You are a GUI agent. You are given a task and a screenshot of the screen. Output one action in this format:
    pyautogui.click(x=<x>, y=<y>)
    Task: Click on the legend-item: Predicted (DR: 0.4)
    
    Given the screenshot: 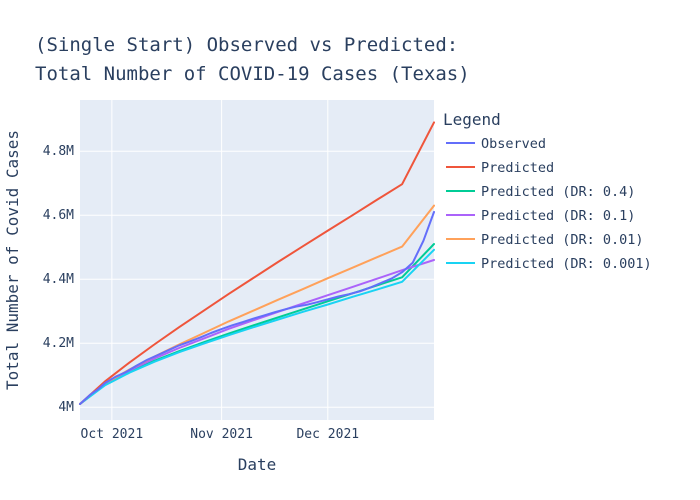 What is the action you would take?
    pyautogui.click(x=540, y=192)
    